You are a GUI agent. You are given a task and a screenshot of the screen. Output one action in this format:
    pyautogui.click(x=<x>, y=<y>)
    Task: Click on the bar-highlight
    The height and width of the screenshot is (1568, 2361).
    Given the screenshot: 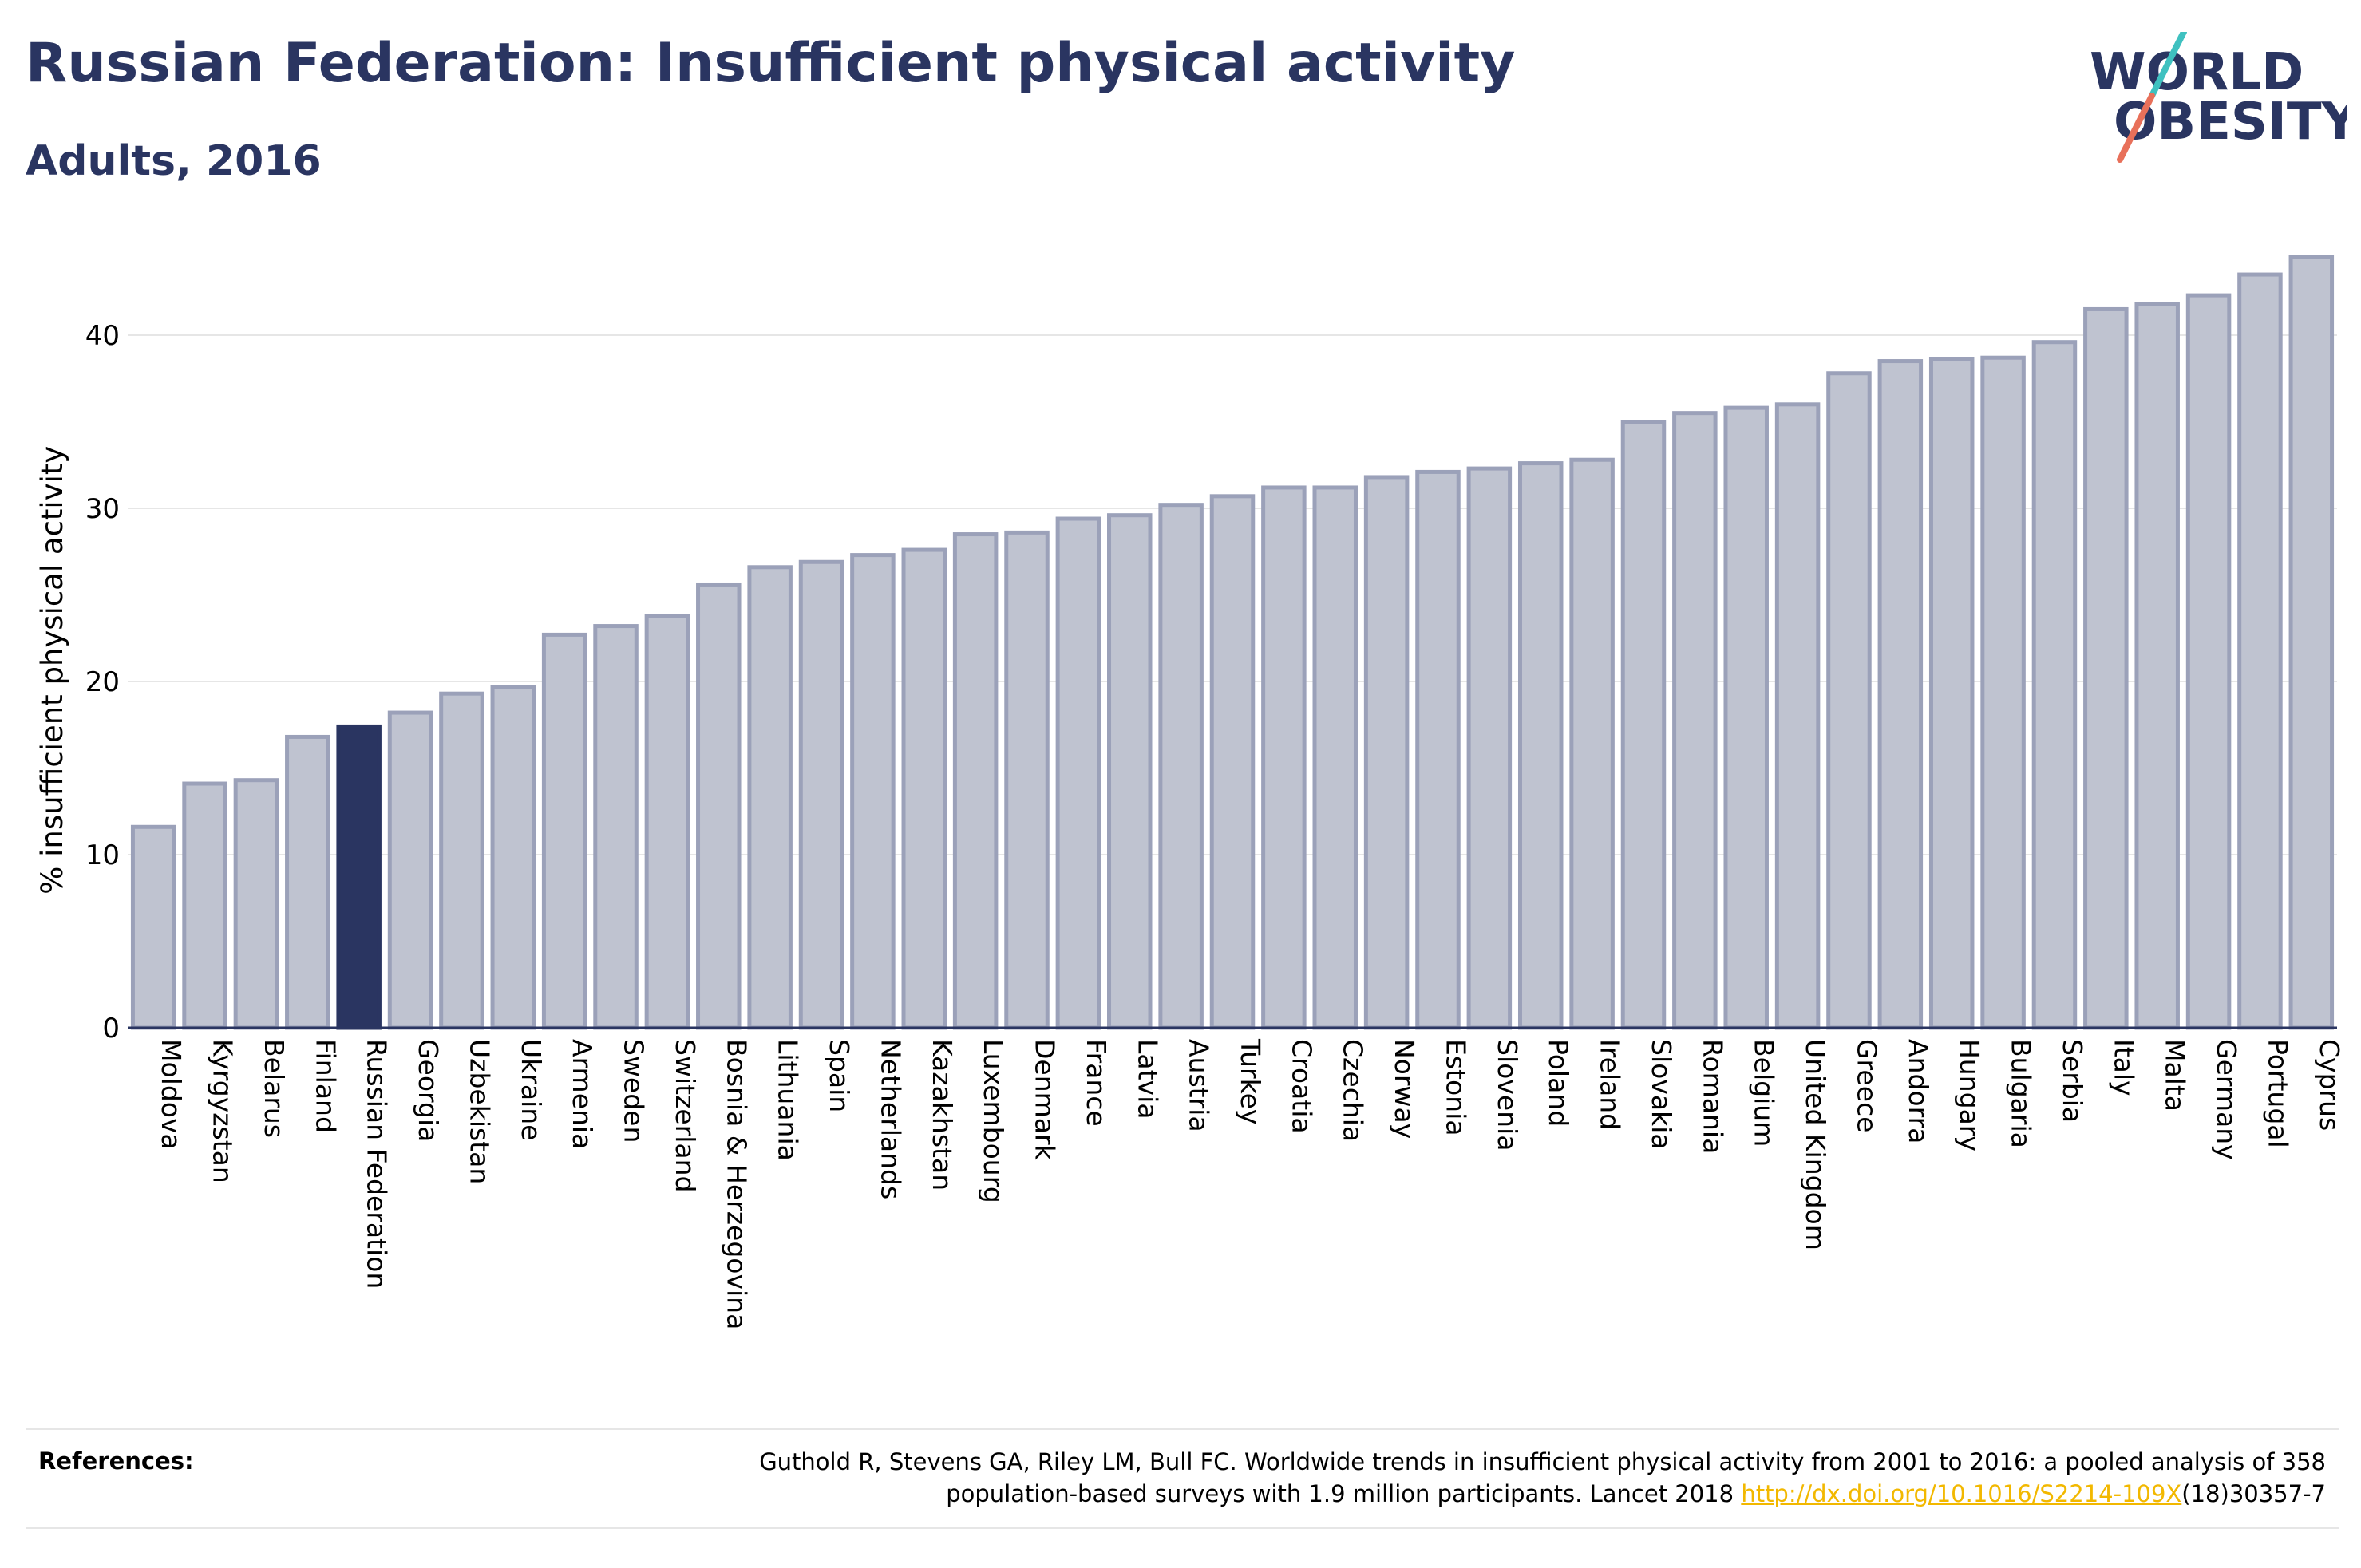 What is the action you would take?
    pyautogui.click(x=359, y=877)
    